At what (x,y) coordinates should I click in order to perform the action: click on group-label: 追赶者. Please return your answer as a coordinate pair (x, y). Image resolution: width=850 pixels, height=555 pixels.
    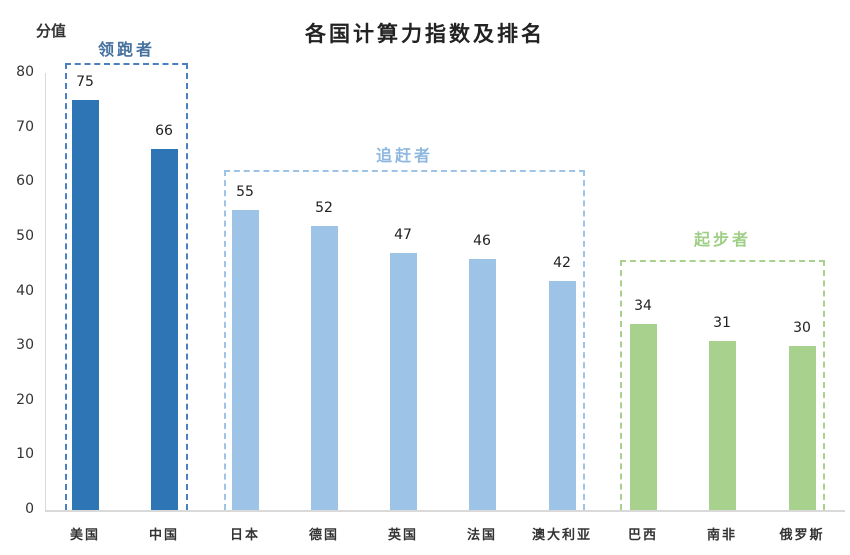
    Looking at the image, I should click on (404, 155).